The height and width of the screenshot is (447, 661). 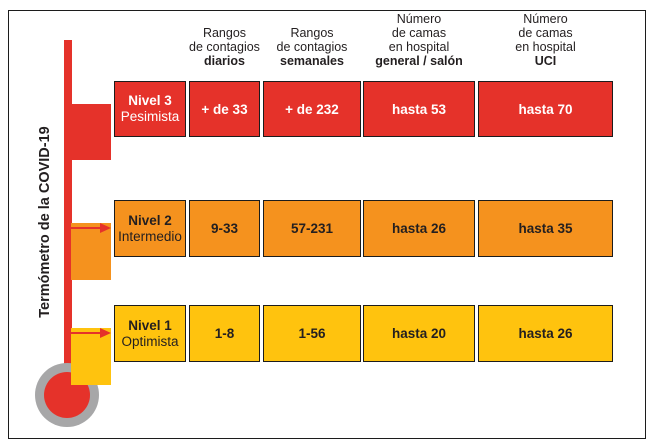 What do you see at coordinates (545, 61) in the screenshot?
I see `header-line-bold: UCI` at bounding box center [545, 61].